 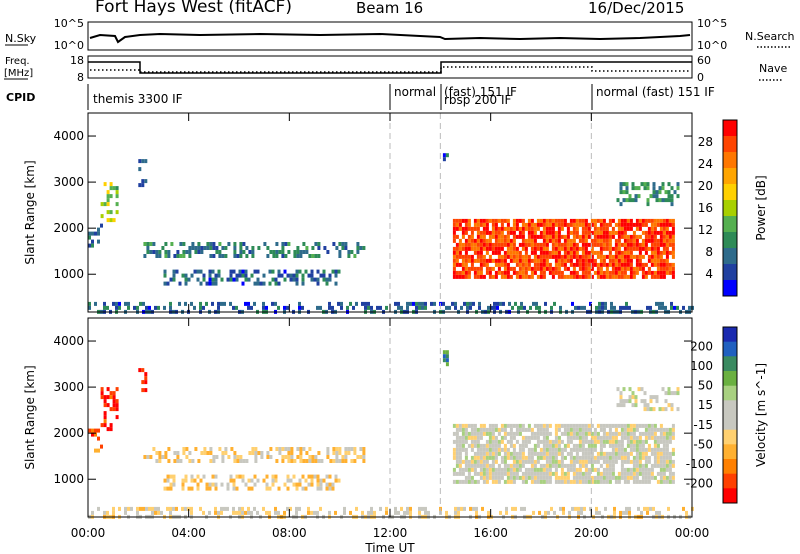 I want to click on y-tick-label: 1000, so click(x=68, y=274).